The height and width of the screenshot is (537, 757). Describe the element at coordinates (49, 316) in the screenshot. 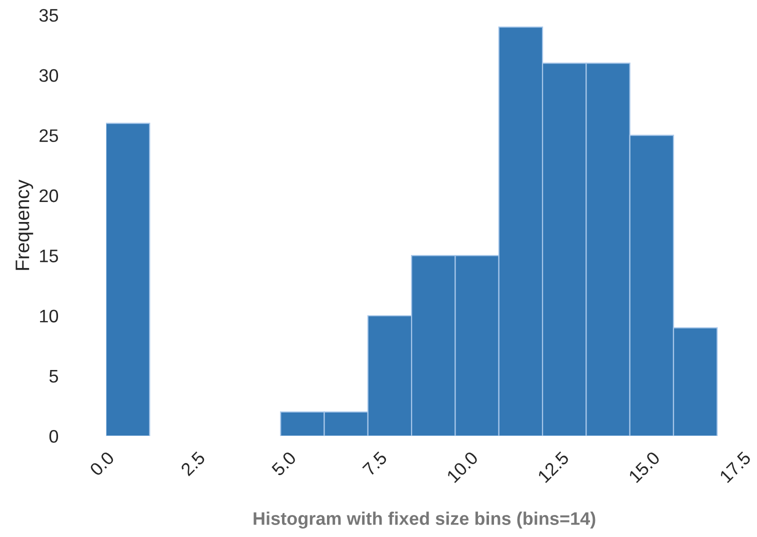

I see `y-tick-label: 10` at that location.